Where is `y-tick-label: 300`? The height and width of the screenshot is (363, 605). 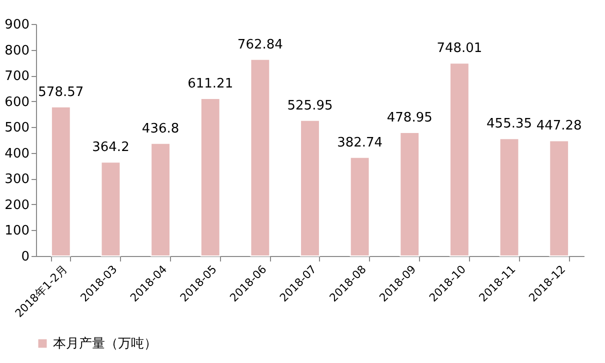 y-tick-label: 300 is located at coordinates (17, 180).